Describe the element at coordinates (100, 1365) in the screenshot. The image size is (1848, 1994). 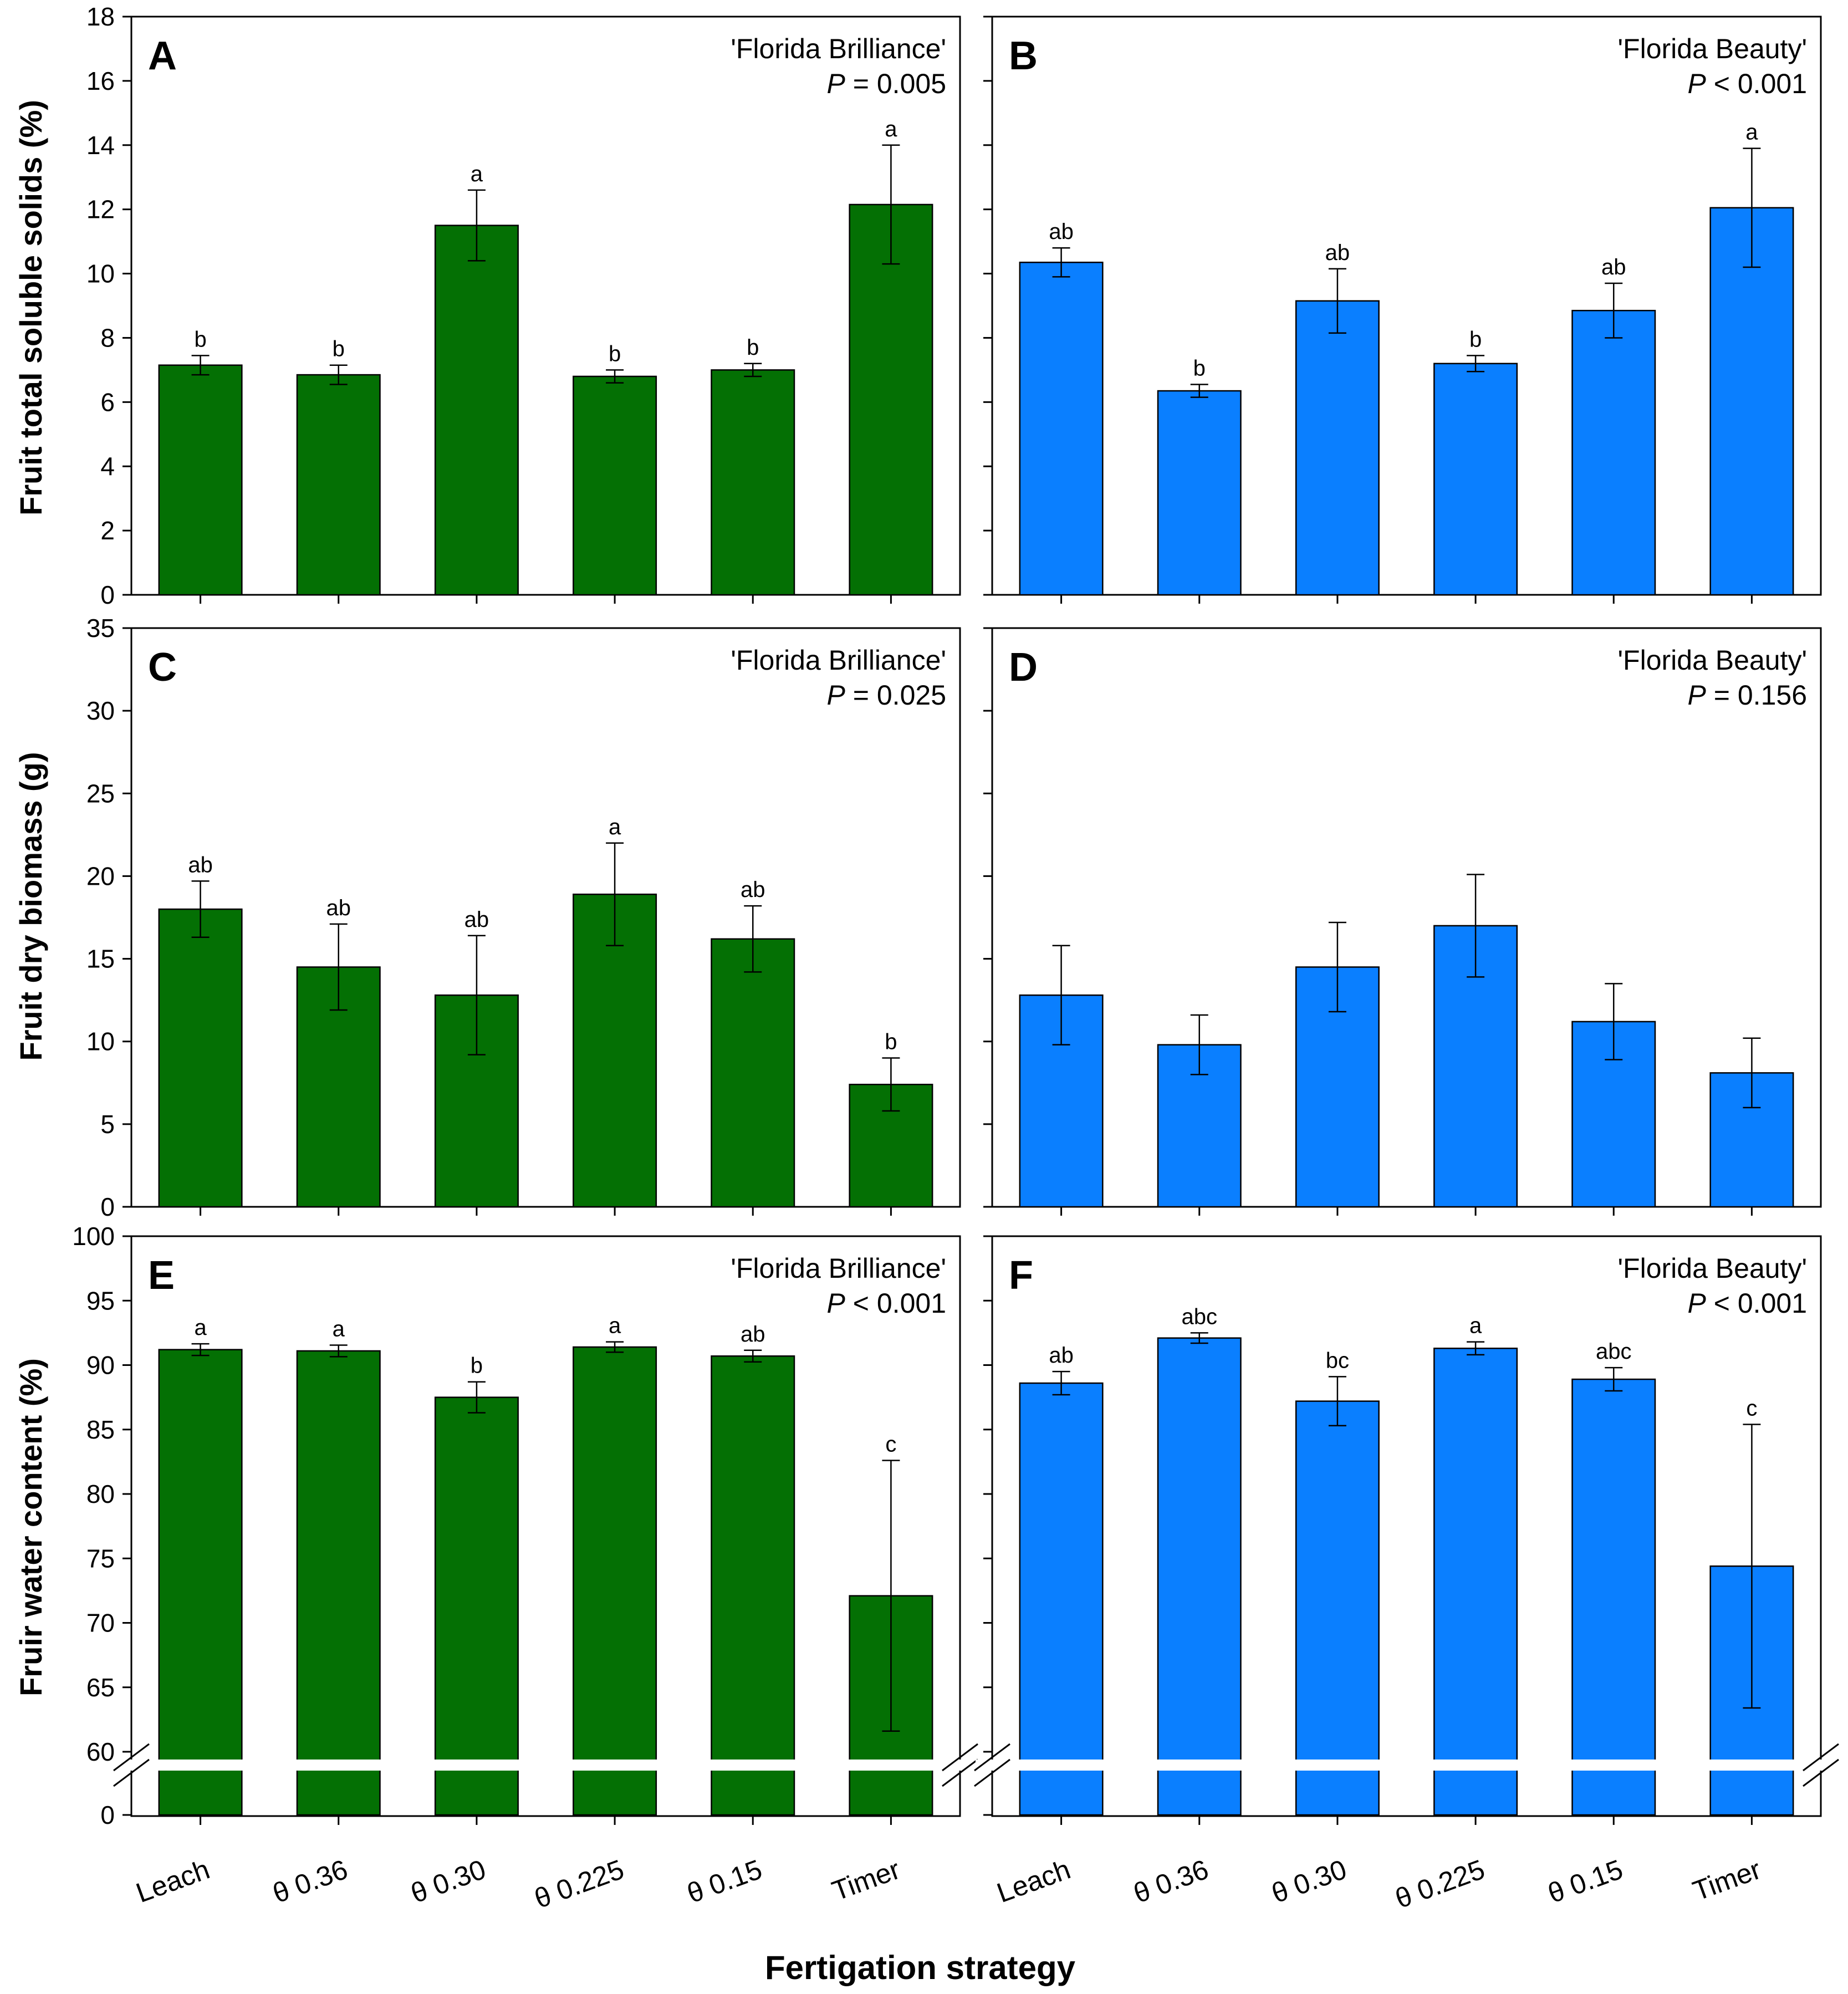
I see `y-tick-label: 90` at that location.